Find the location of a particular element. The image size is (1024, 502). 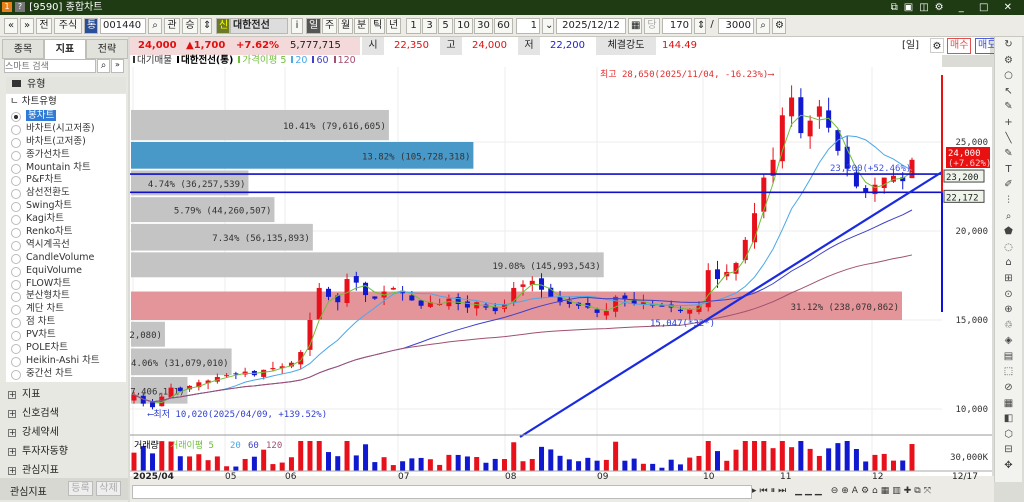

chart-type-item: 분산형차트 is located at coordinates (66, 296).